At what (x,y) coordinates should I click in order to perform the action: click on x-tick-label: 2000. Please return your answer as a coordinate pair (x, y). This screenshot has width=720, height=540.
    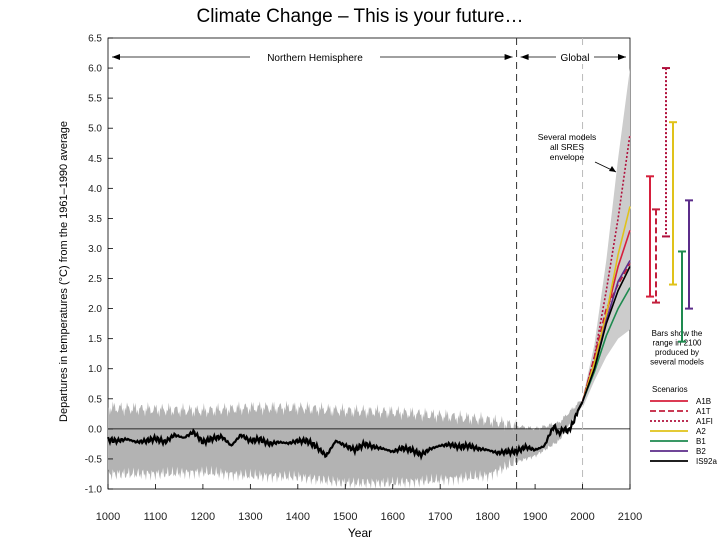
    Looking at the image, I should click on (582, 517).